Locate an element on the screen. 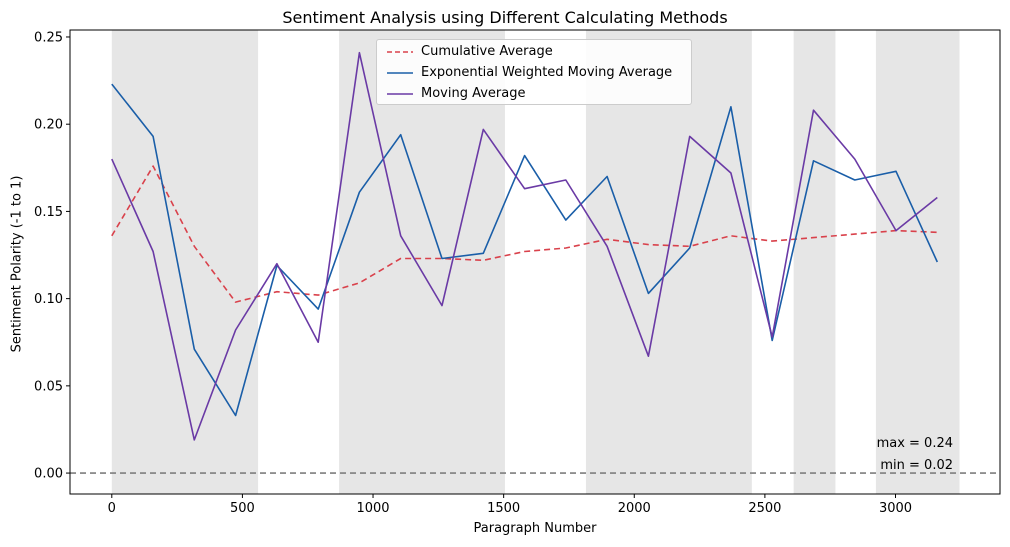 The image size is (1010, 547). y-tick-label: 0.10 is located at coordinates (48, 299).